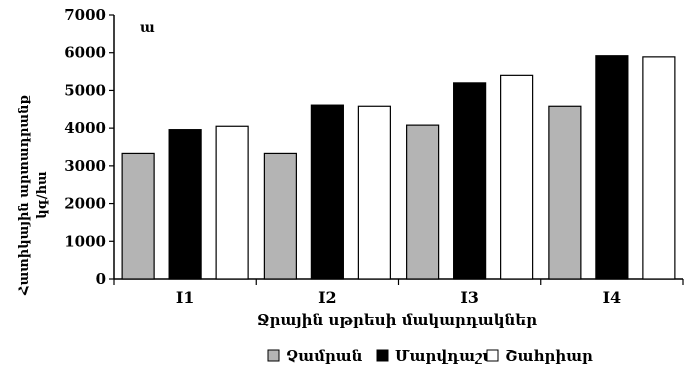 The width and height of the screenshot is (688, 377). What do you see at coordinates (85, 241) in the screenshot?
I see `y-tick-label: 1000` at bounding box center [85, 241].